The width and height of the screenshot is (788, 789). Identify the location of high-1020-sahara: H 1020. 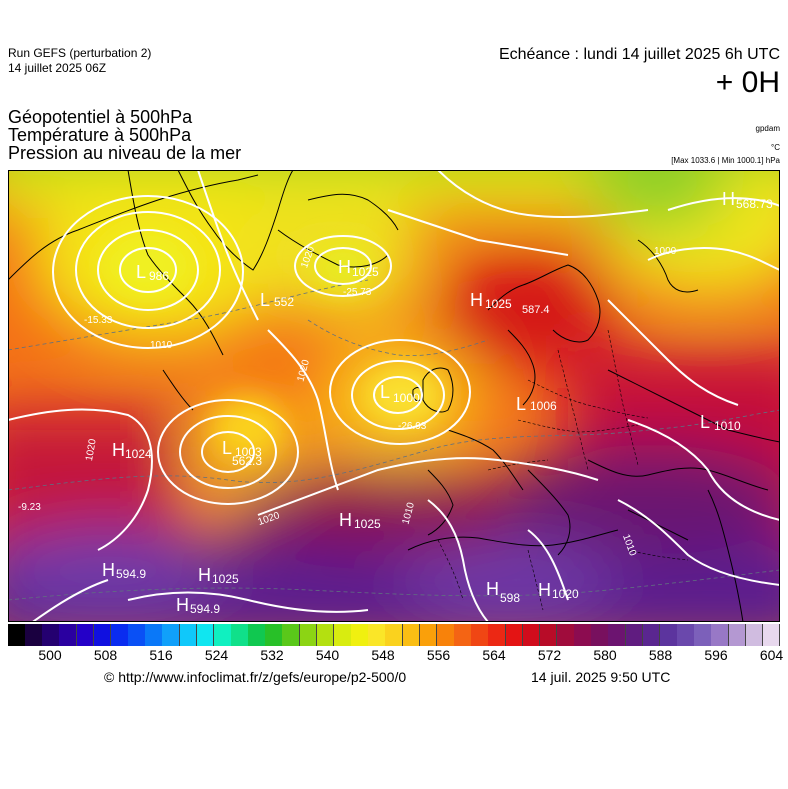
(558, 590).